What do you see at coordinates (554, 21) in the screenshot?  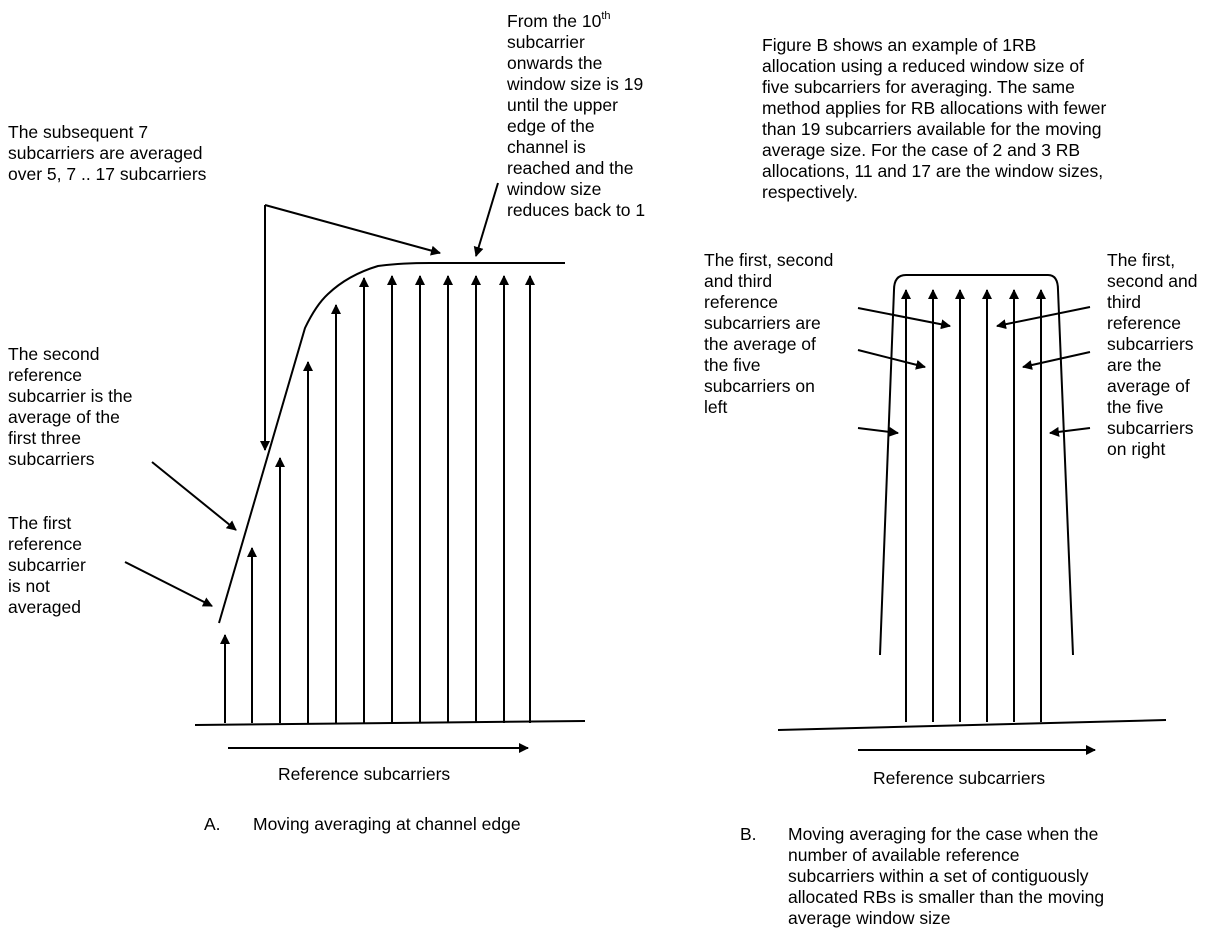 I see `label-tenth-prefix: From the 10` at bounding box center [554, 21].